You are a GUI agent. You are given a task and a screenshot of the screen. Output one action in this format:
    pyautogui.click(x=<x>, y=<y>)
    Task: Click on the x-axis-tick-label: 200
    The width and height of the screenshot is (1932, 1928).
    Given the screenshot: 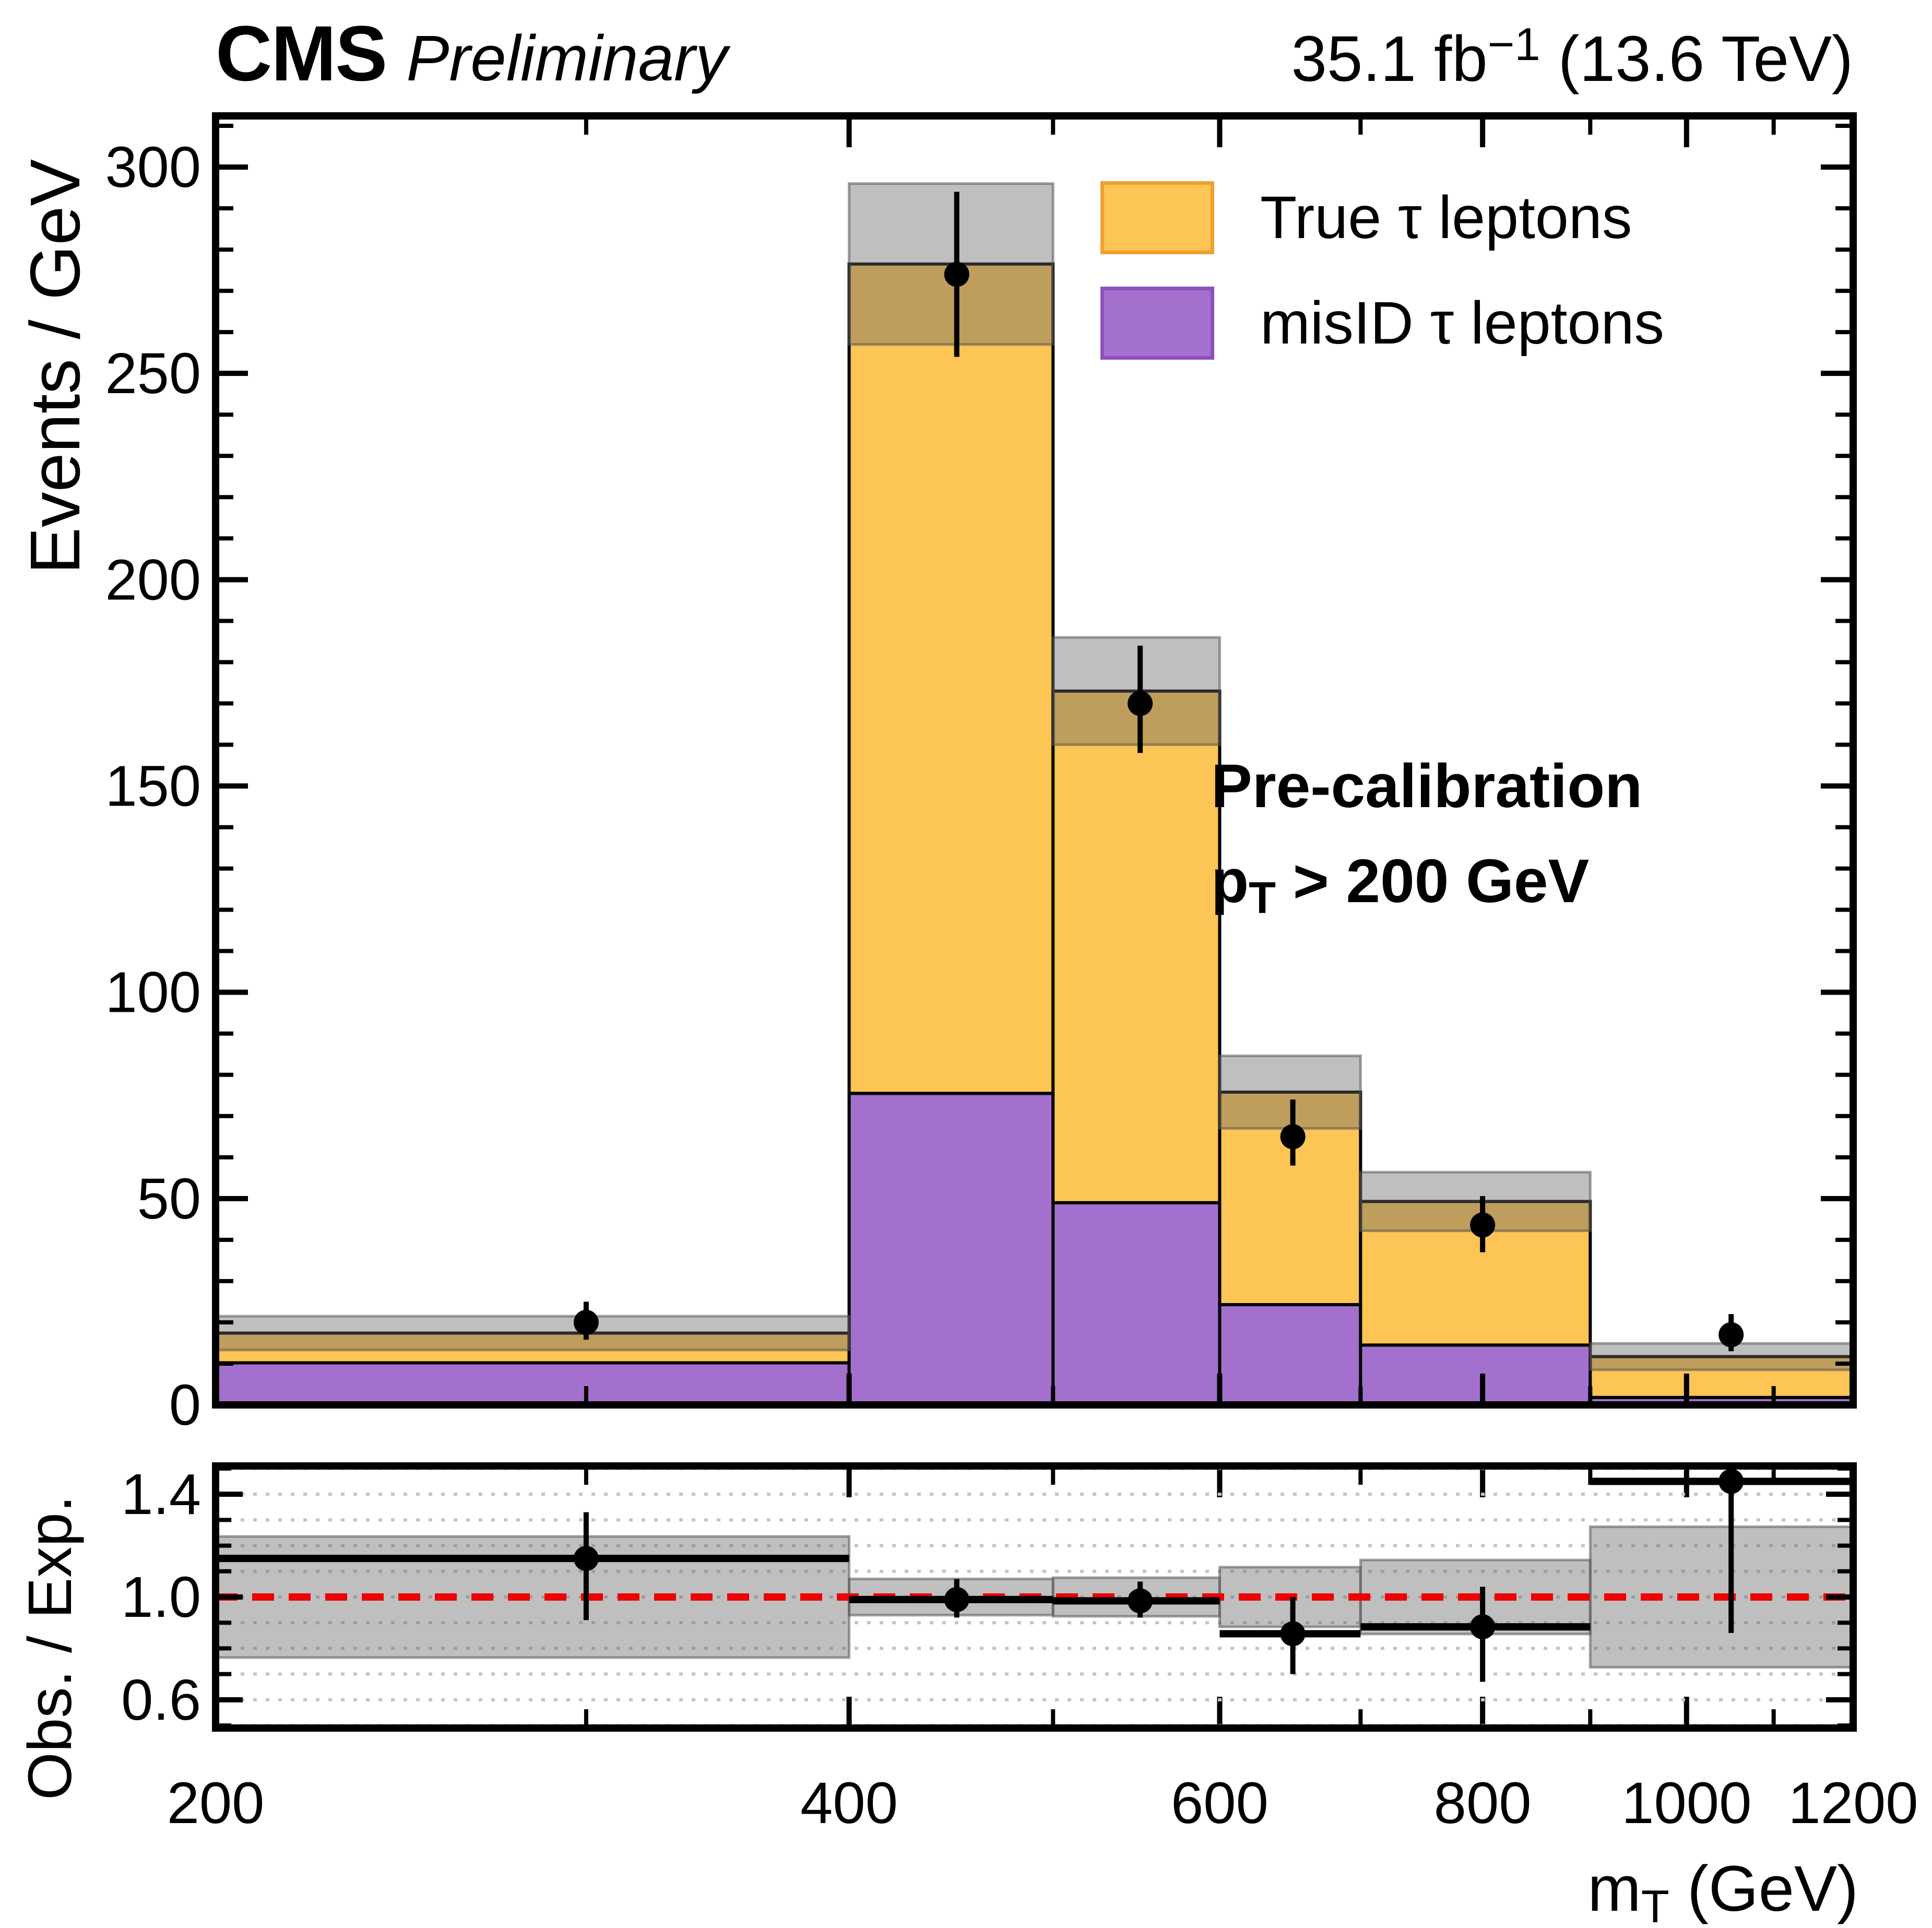 What is the action you would take?
    pyautogui.click(x=216, y=1803)
    